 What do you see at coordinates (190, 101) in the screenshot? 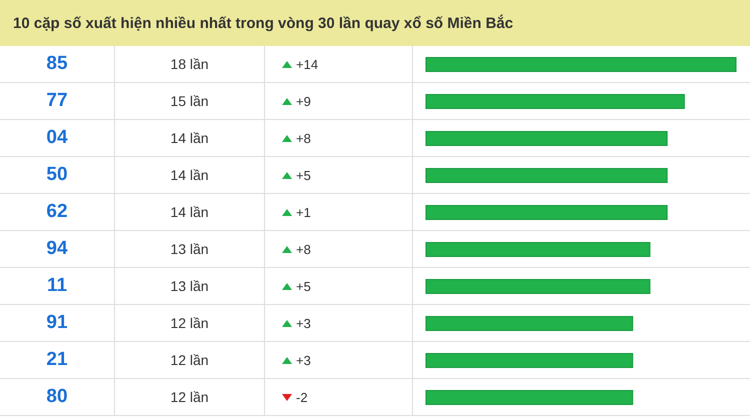
I see `data-label: 15 lần` at bounding box center [190, 101].